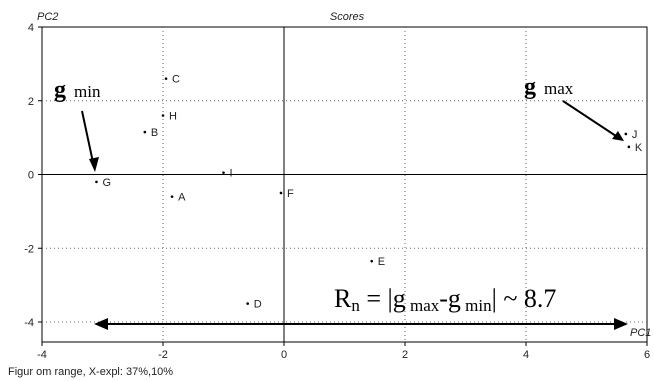 The height and width of the screenshot is (381, 654). I want to click on y-axis-title: PC2, so click(47, 17).